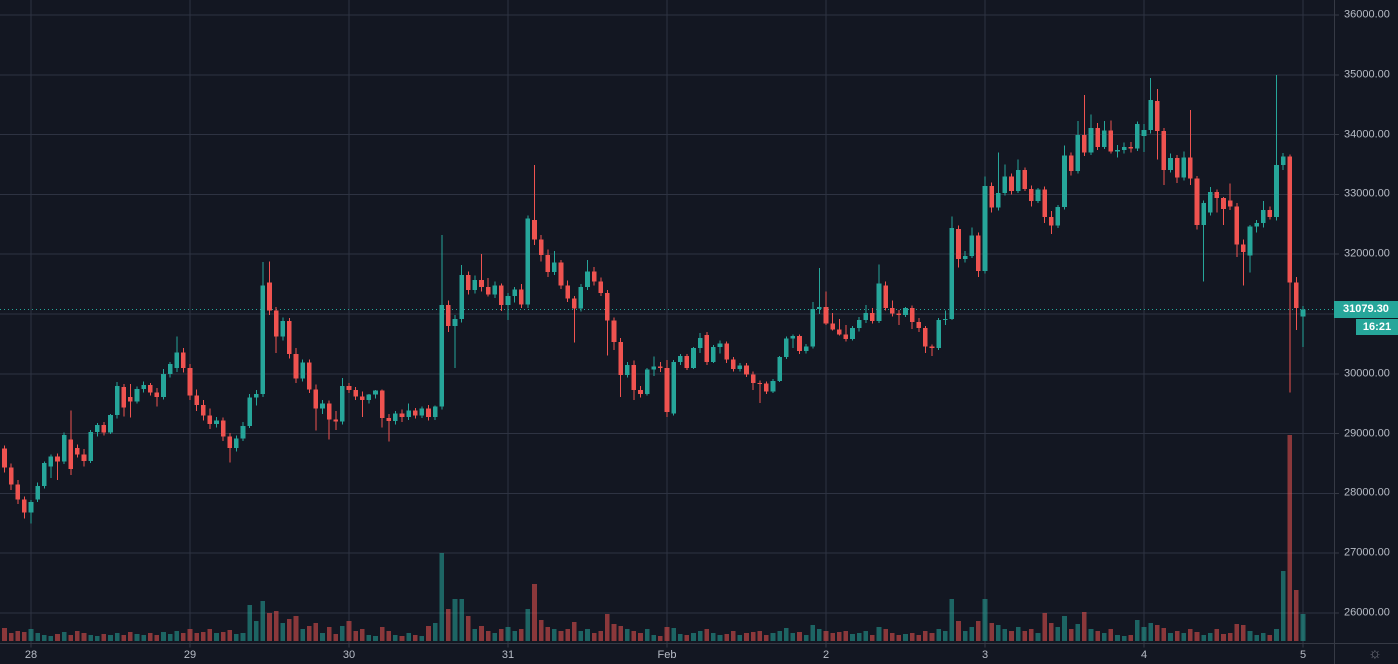 The width and height of the screenshot is (1398, 664). What do you see at coordinates (1367, 552) in the screenshot?
I see `price-tick-label: 27000.00` at bounding box center [1367, 552].